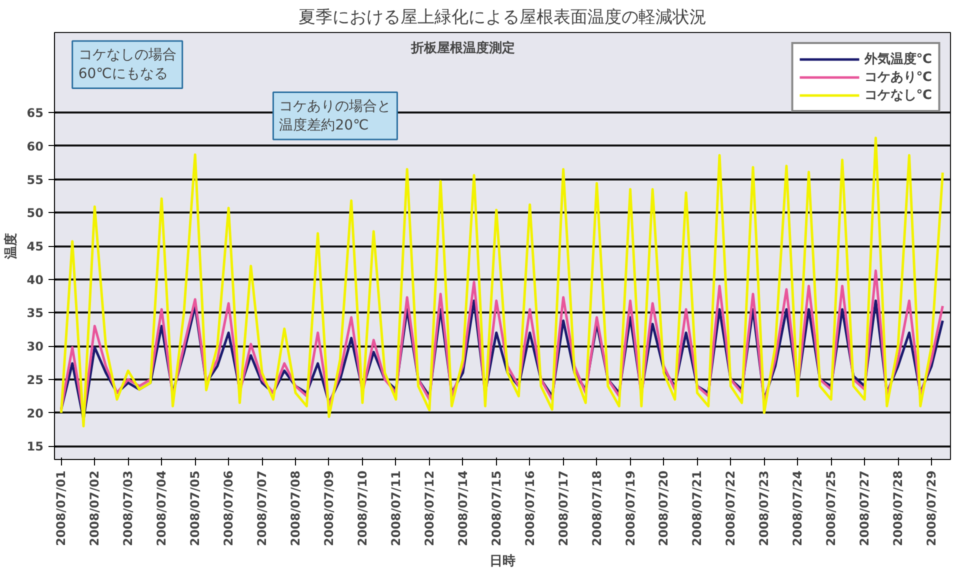  I want to click on y-tick-label: 65, so click(35, 113).